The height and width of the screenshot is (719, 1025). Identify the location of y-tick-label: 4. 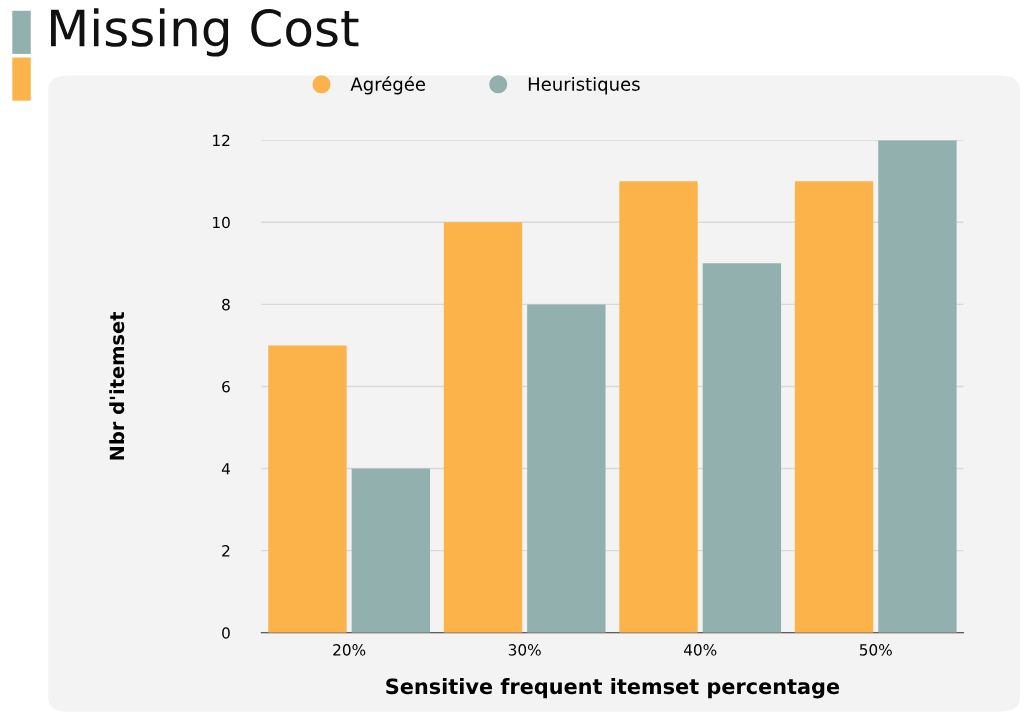
(225, 469).